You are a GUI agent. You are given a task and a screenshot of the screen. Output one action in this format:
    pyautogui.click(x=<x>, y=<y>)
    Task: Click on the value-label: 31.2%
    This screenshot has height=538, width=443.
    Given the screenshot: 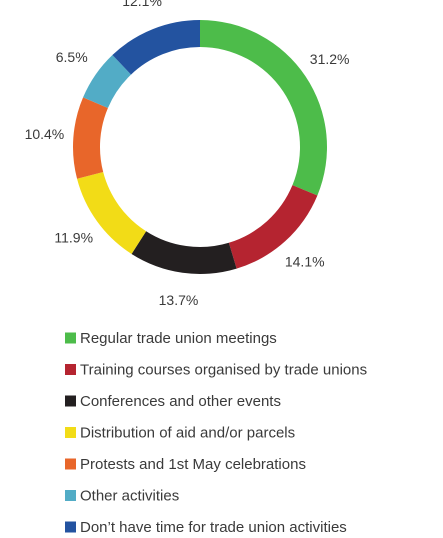 What is the action you would take?
    pyautogui.click(x=330, y=59)
    